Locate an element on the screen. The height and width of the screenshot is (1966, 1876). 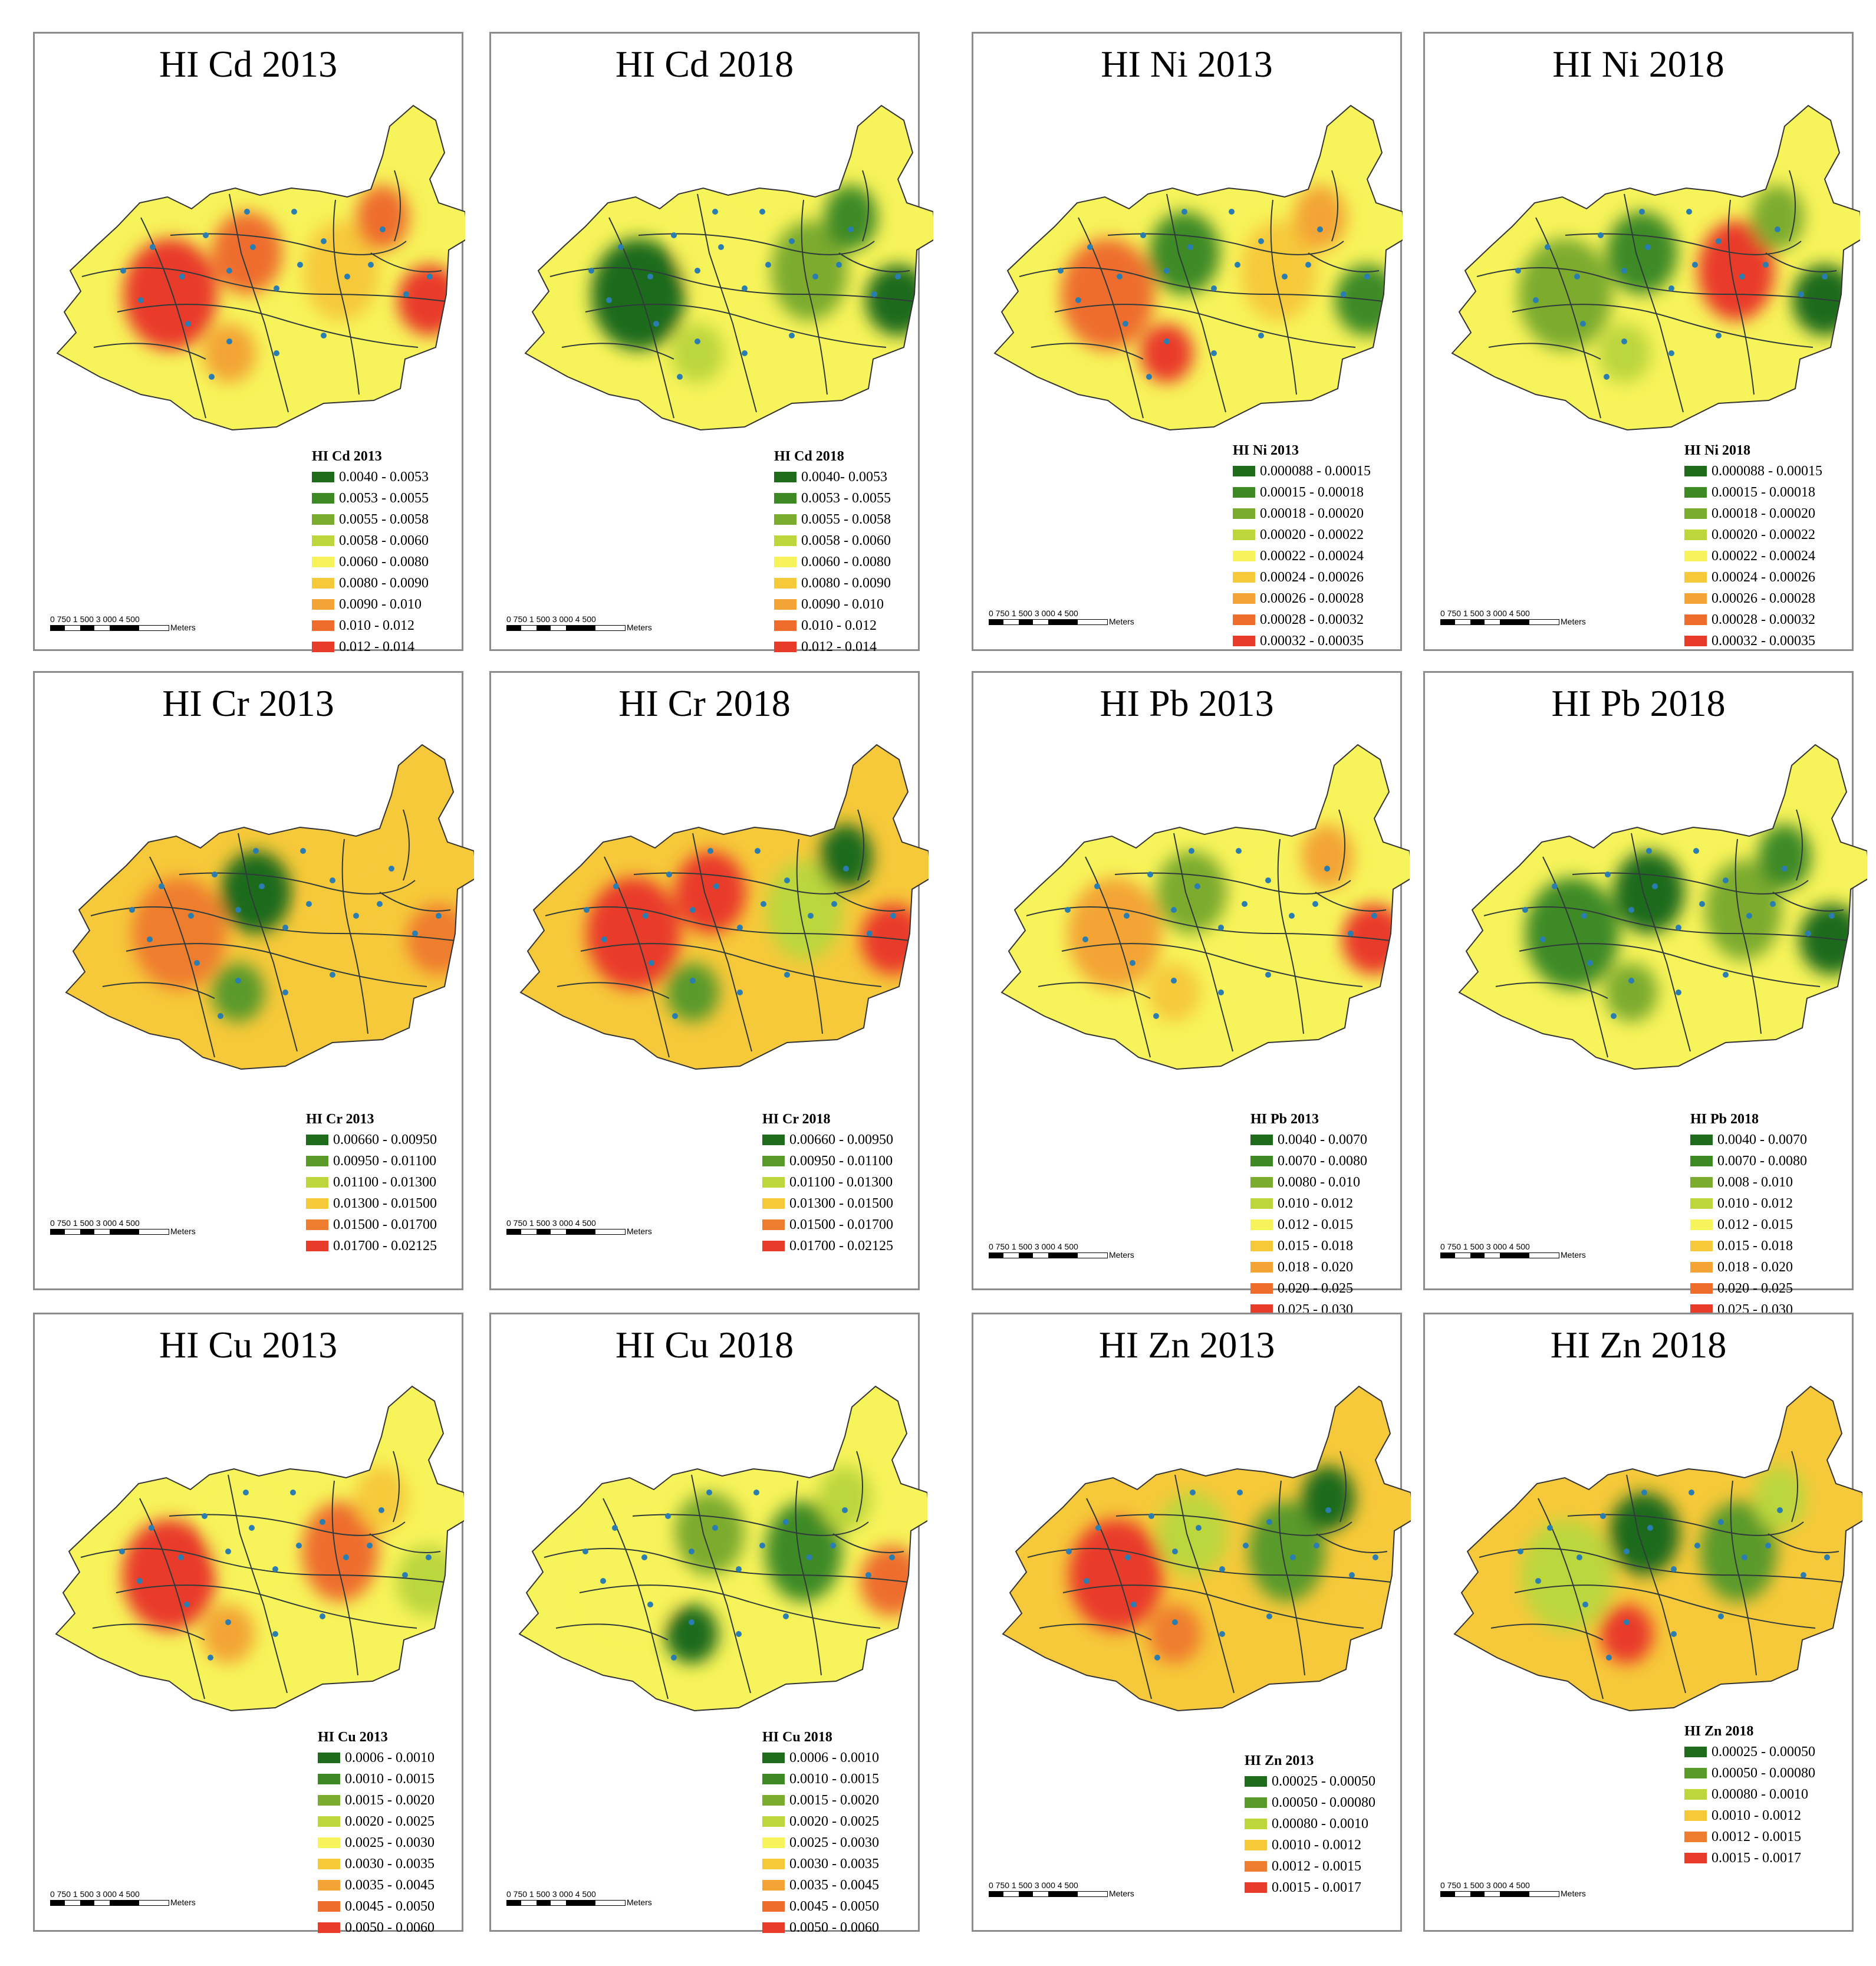
legend-label: 0.01700 - 0.02125 is located at coordinates (385, 1246).